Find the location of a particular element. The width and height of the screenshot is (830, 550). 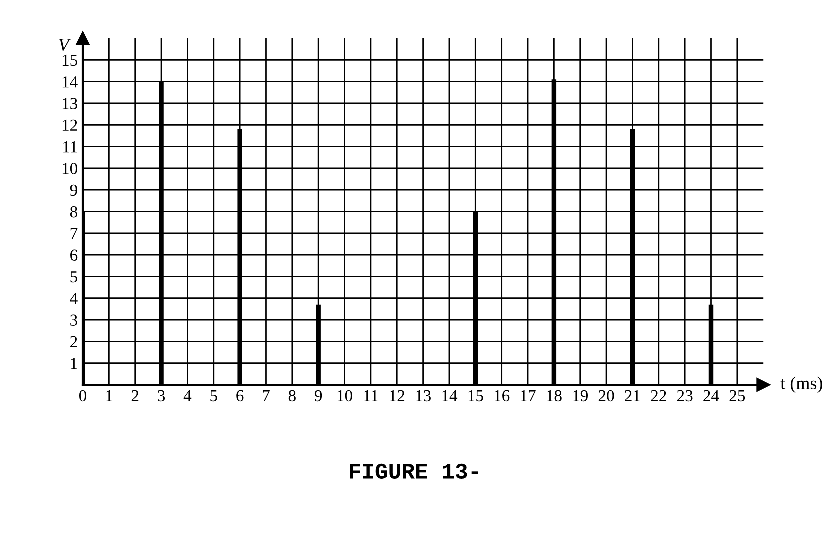

x-tick-label: 3 is located at coordinates (162, 396).